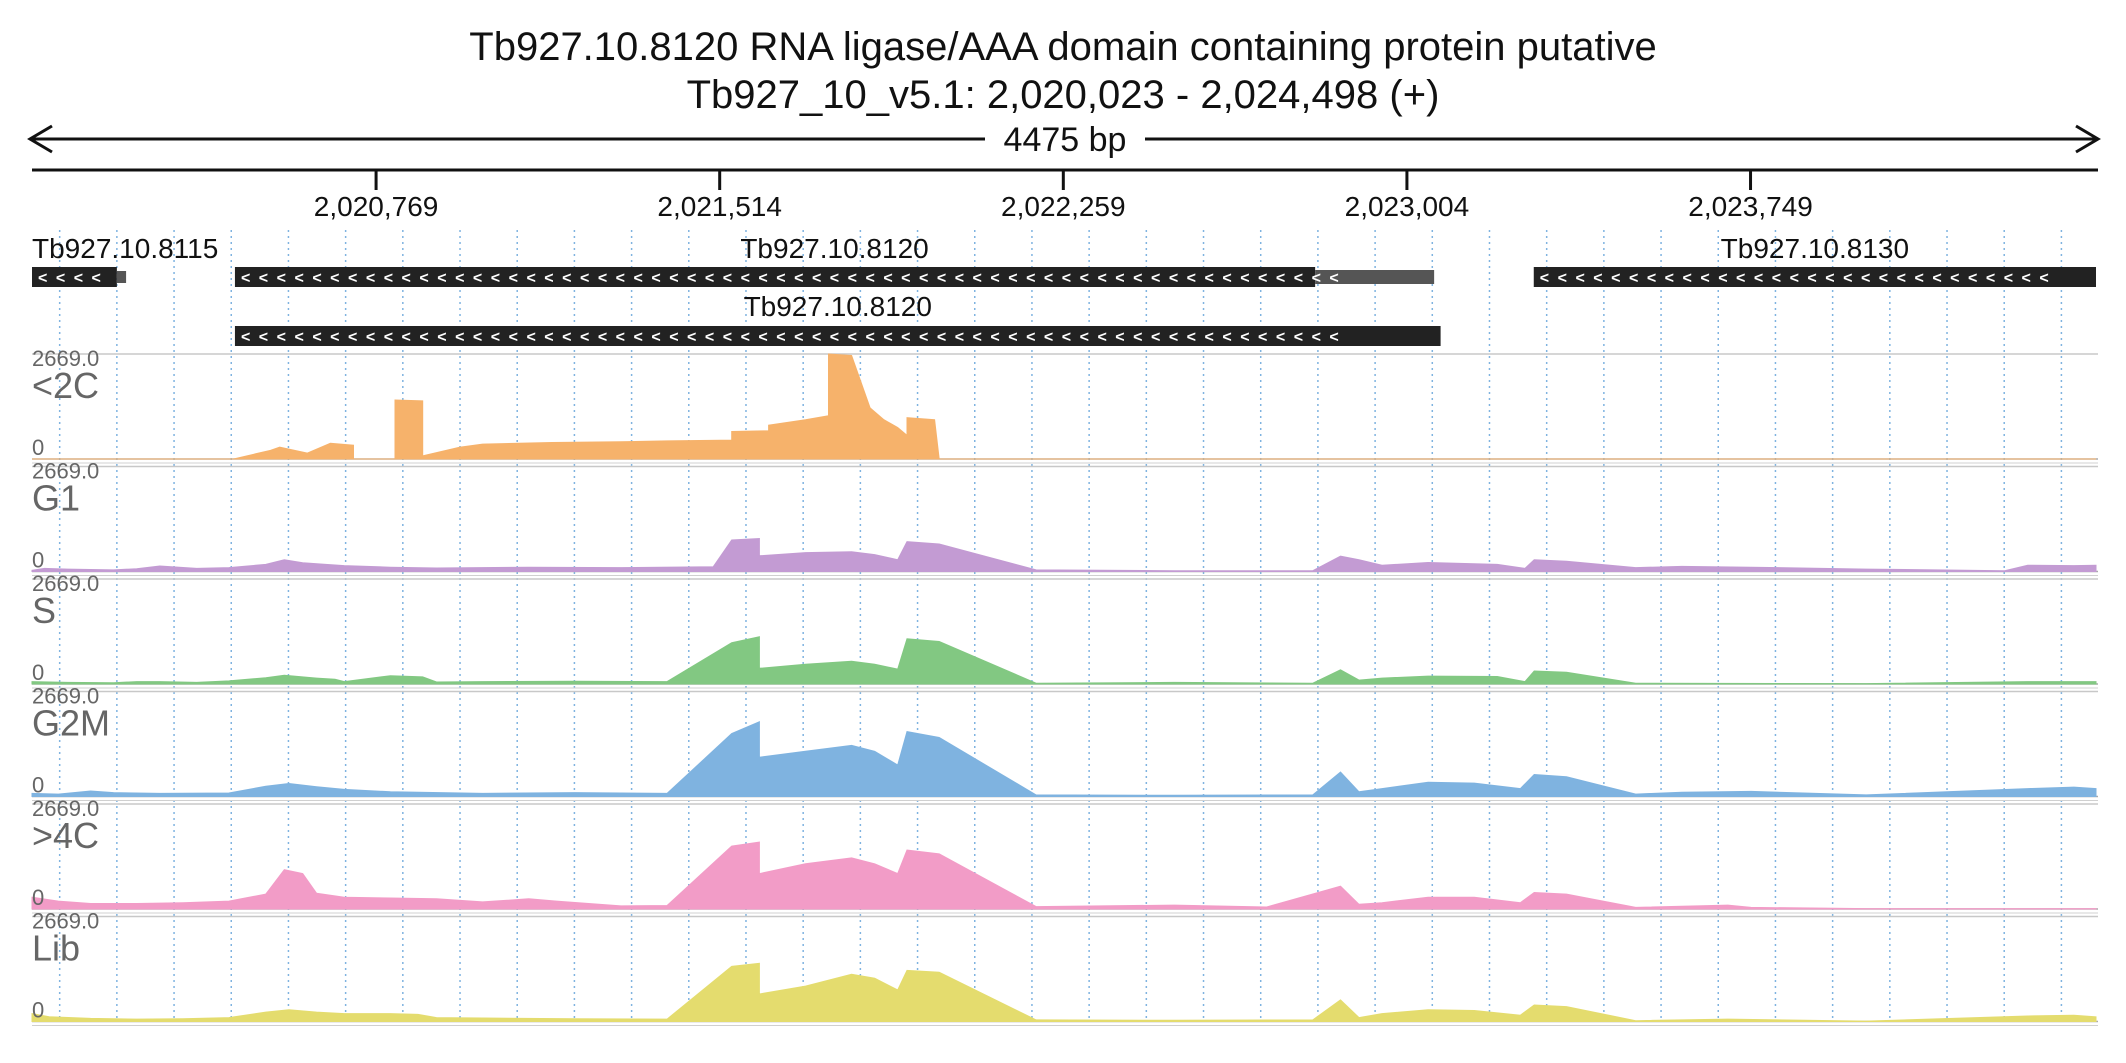  What do you see at coordinates (71, 723) in the screenshot?
I see `track-name: G2M` at bounding box center [71, 723].